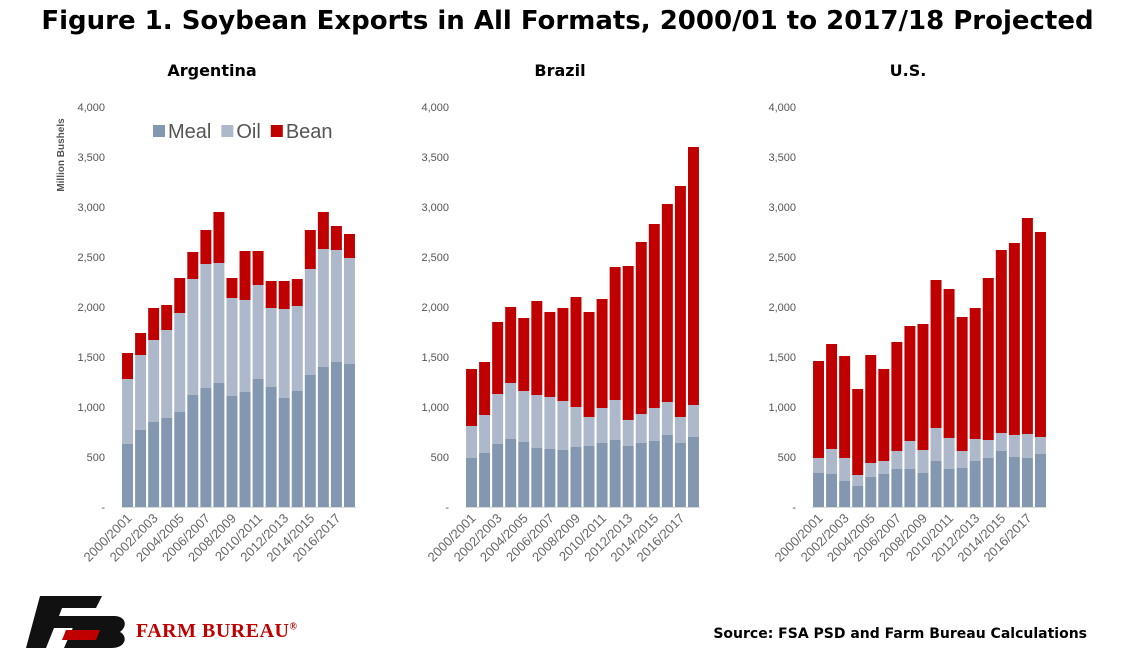  I want to click on argentina-y-tick-label: 3,500, so click(91, 158).